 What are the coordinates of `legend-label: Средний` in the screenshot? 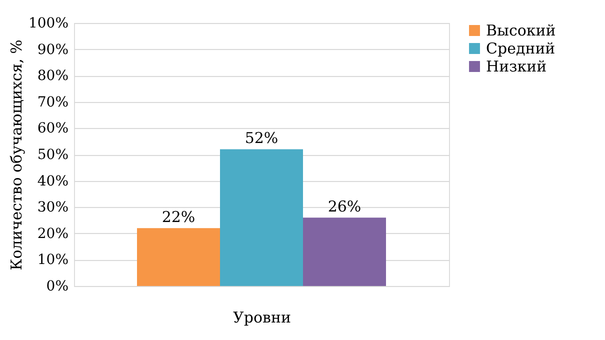 It's located at (521, 49).